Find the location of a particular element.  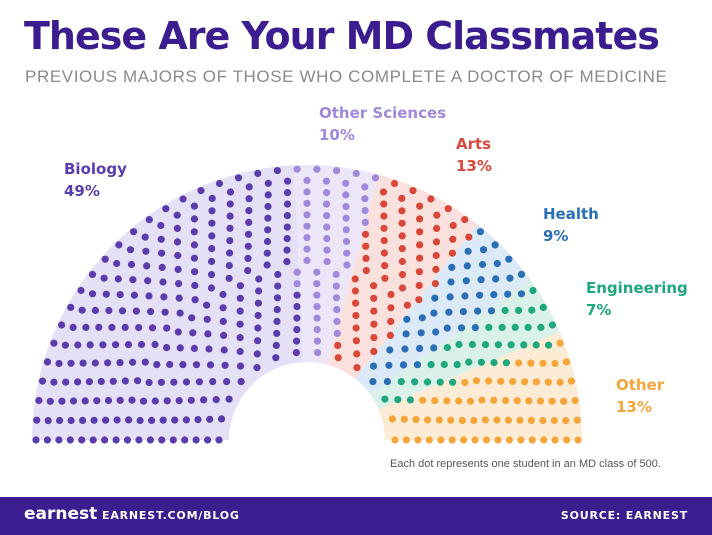

label-biology-value: 49% is located at coordinates (82, 191).